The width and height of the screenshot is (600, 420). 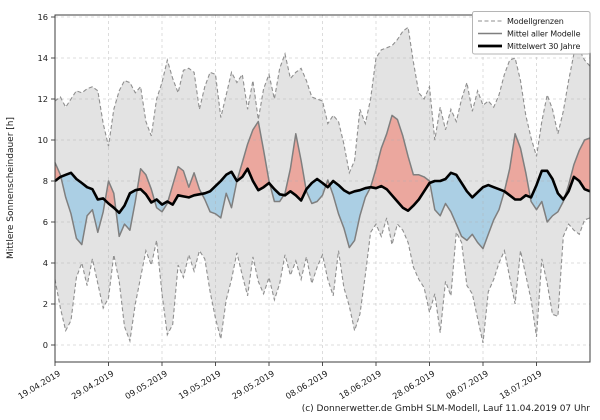 I want to click on legend-label: Modellgrenzen, so click(x=535, y=21).